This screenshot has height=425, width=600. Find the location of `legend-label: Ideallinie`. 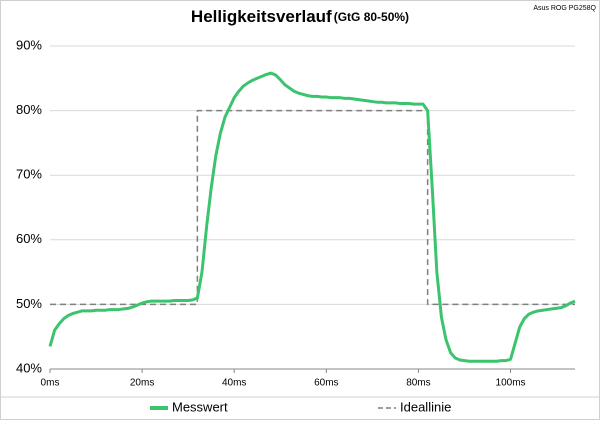

legend-label: Ideallinie is located at coordinates (425, 406).